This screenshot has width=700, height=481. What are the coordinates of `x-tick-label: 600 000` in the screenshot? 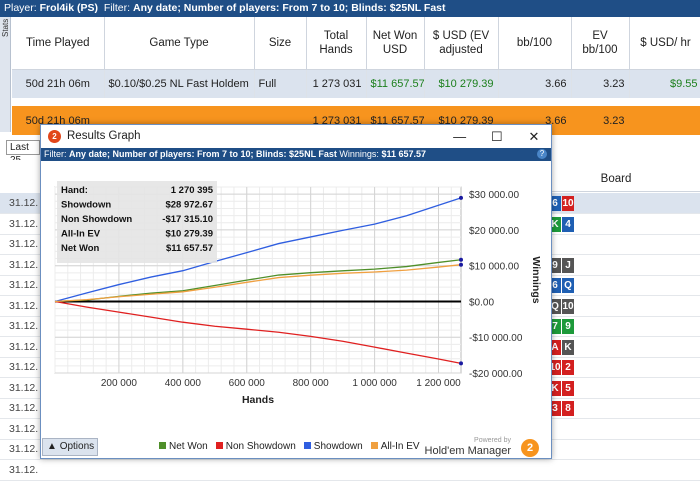 It's located at (247, 383).